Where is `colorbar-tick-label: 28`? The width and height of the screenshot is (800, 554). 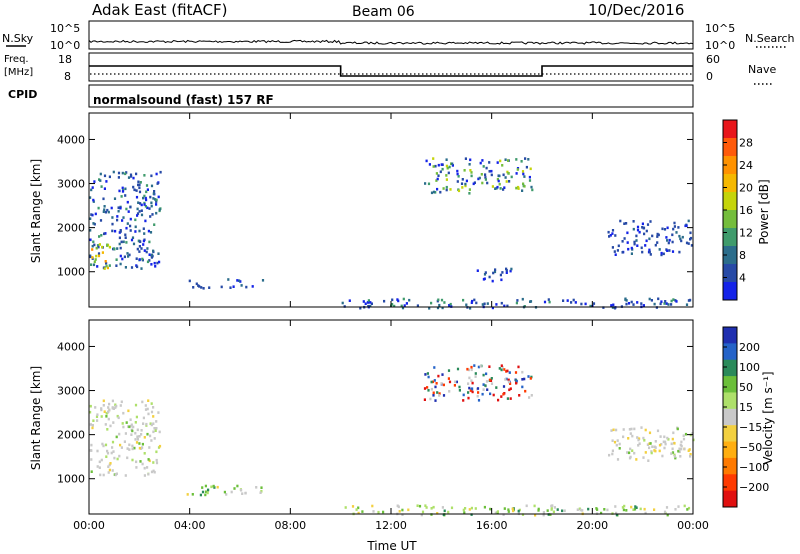 colorbar-tick-label: 28 is located at coordinates (746, 143).